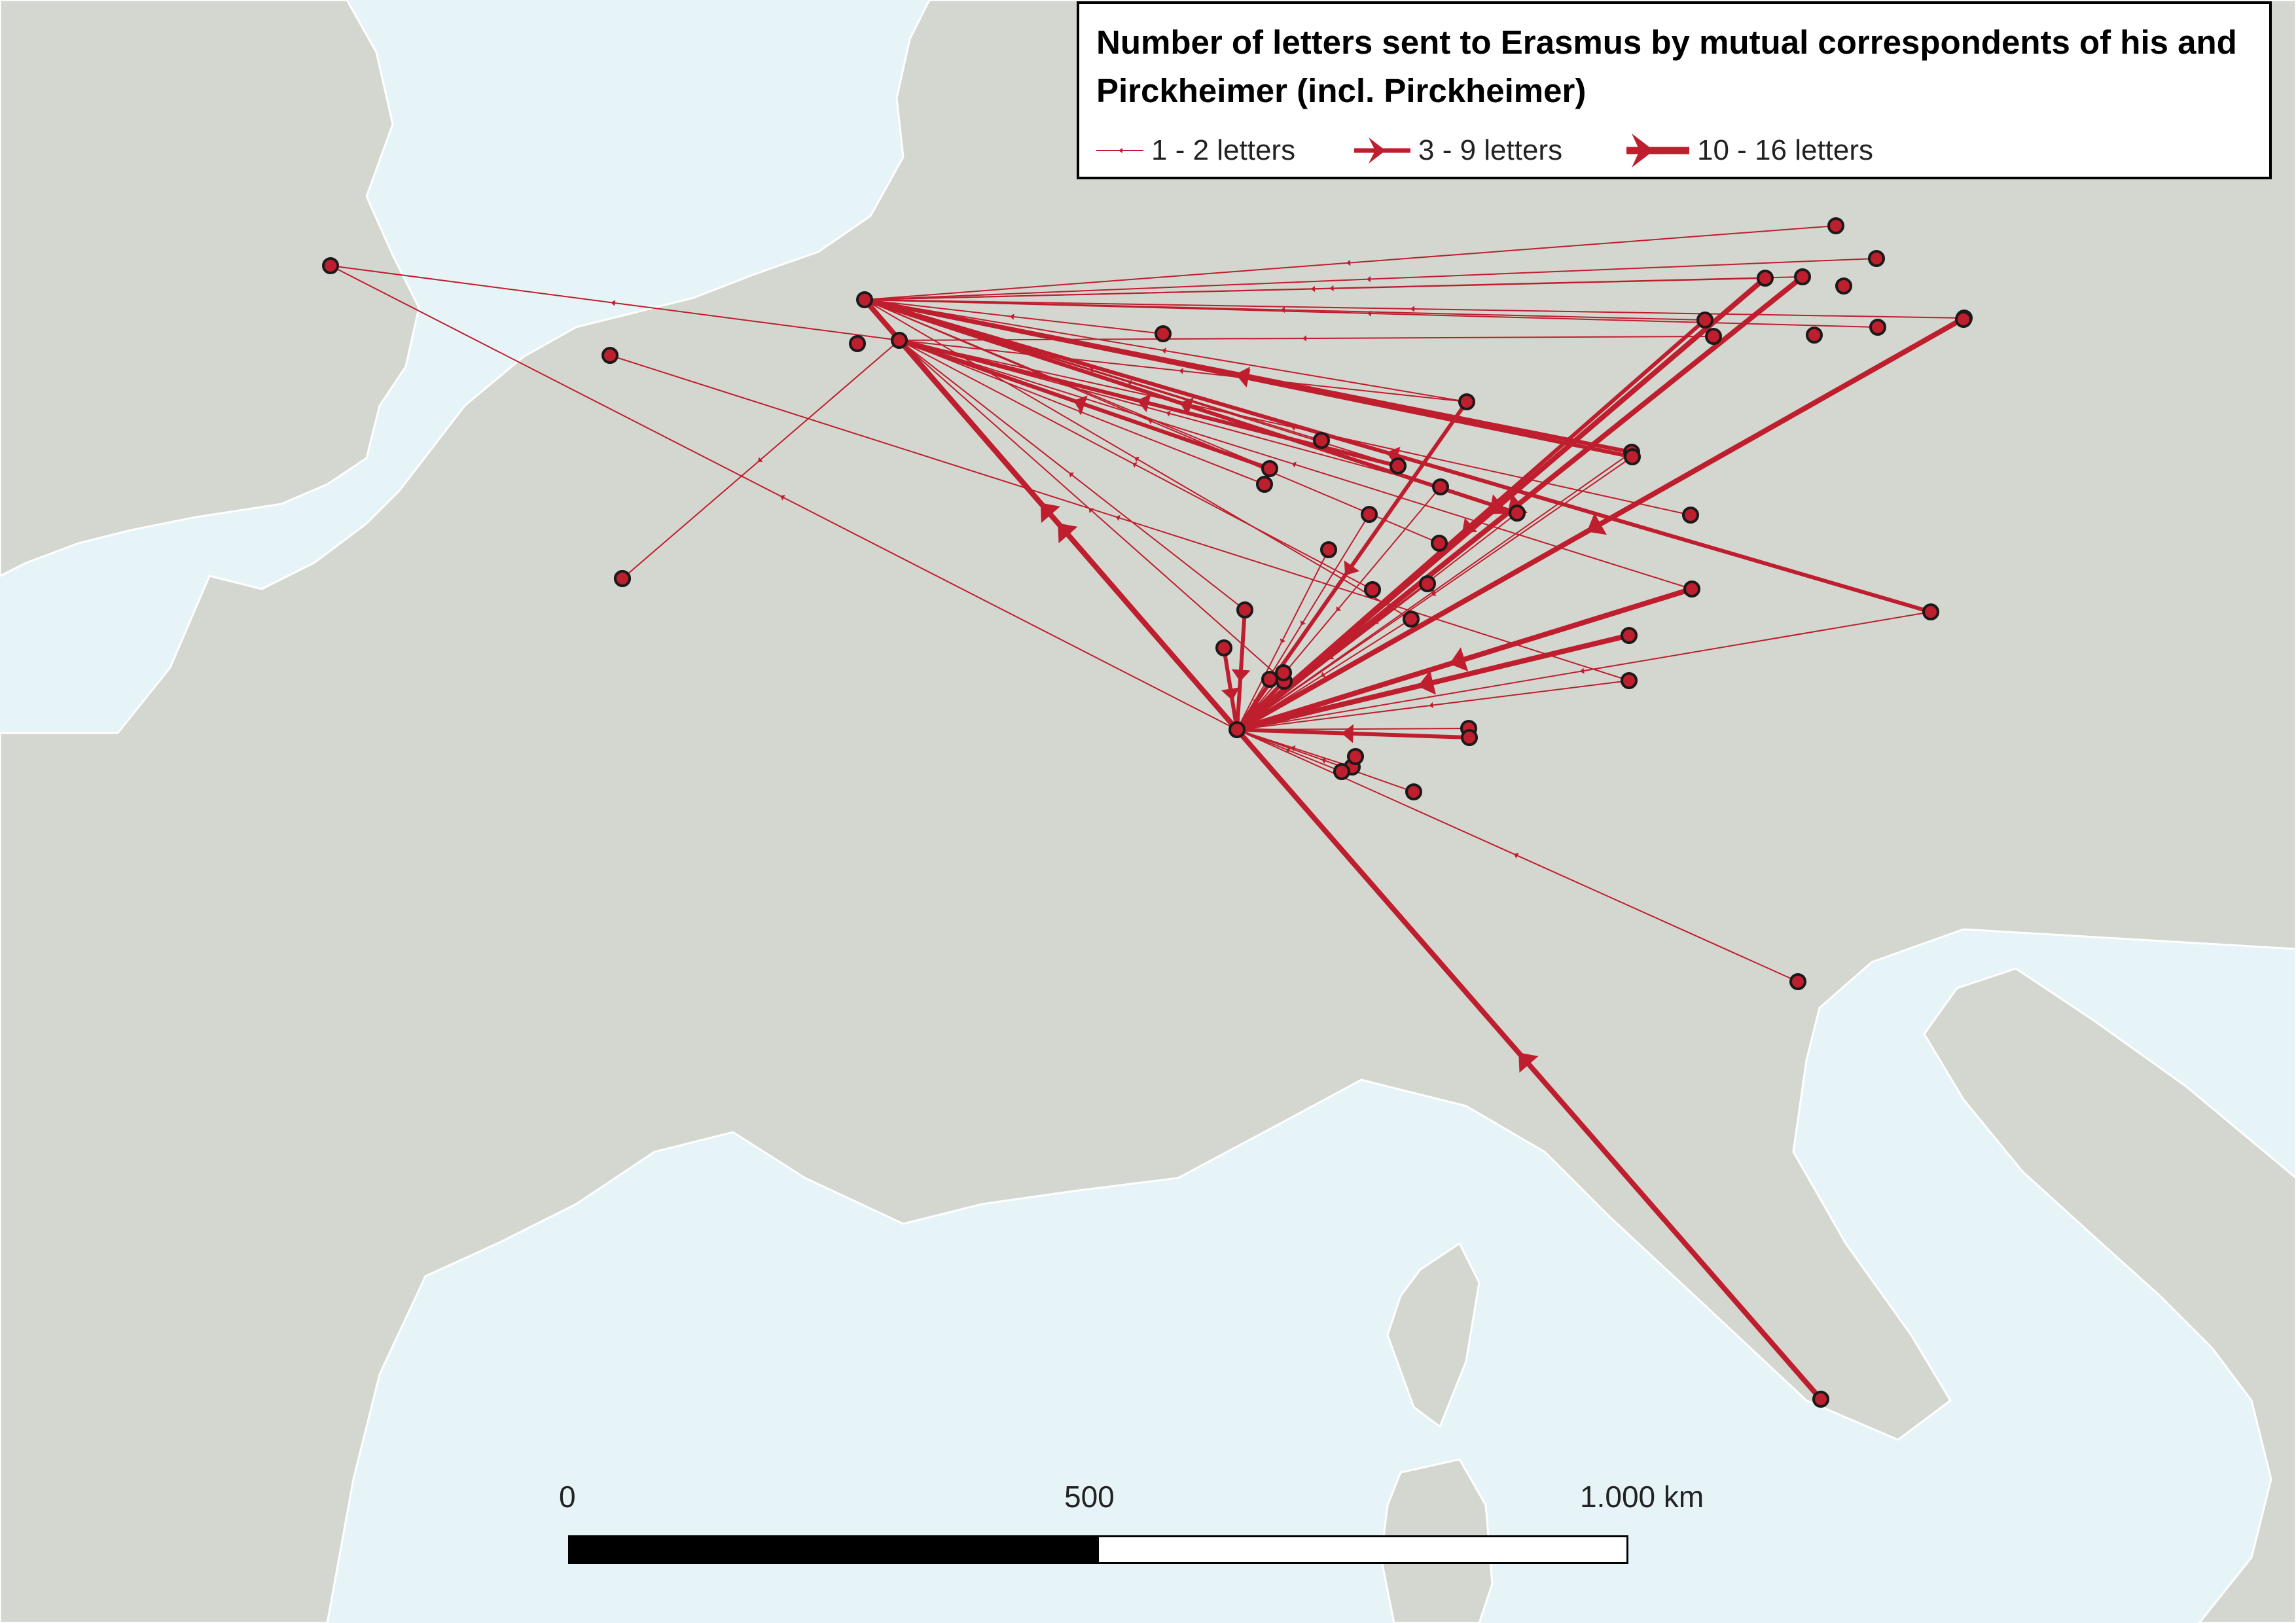  What do you see at coordinates (1382, 150) in the screenshot?
I see `medium-flow-symbol` at bounding box center [1382, 150].